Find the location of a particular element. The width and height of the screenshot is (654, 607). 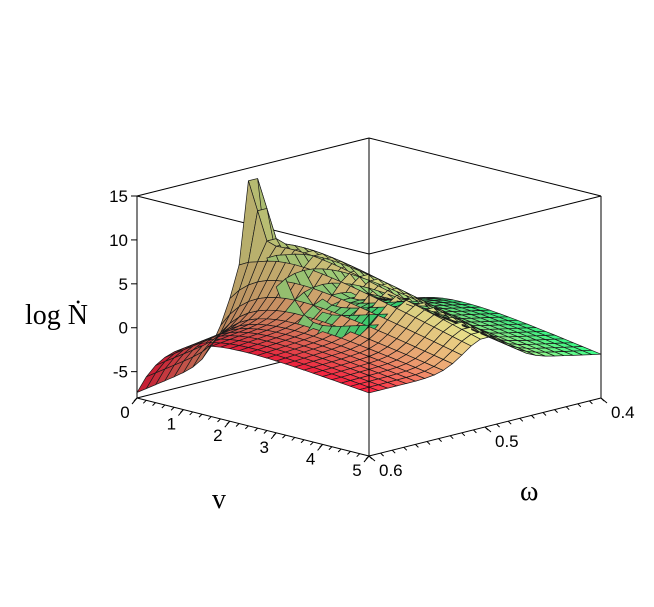

x-tick-label: 4 is located at coordinates (310, 458).